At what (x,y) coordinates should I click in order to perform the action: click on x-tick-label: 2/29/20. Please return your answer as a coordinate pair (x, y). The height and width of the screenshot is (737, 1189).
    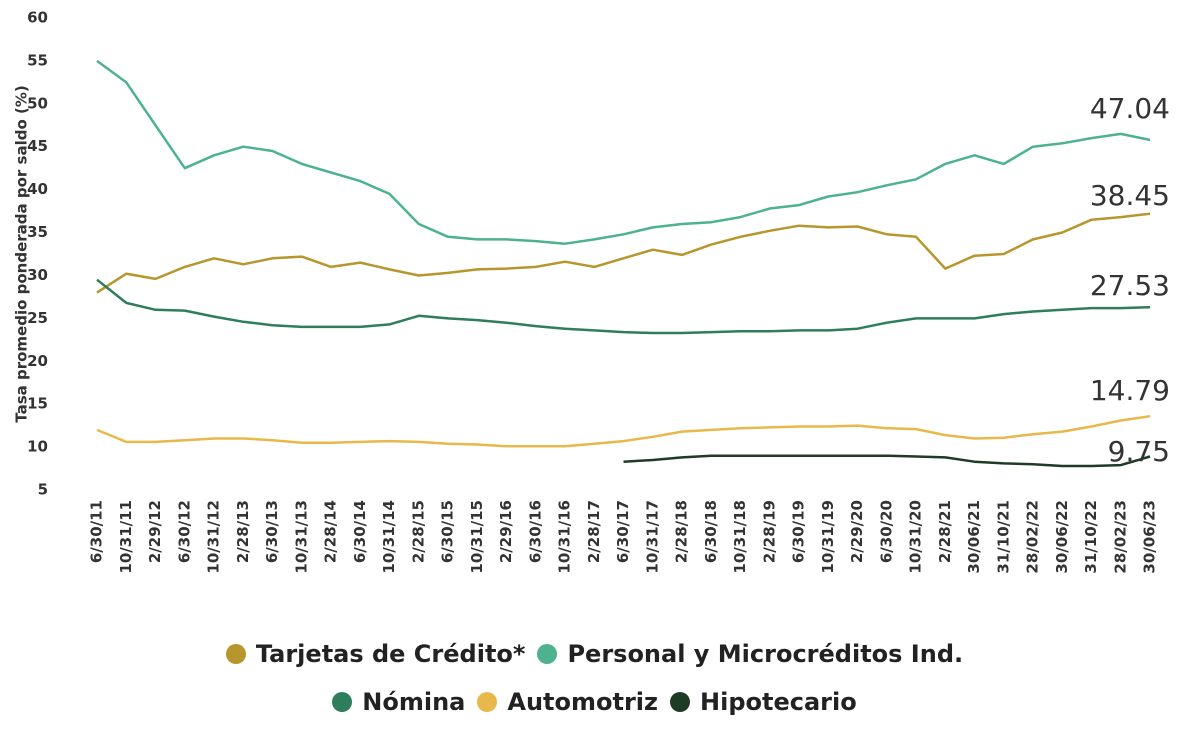
    Looking at the image, I should click on (857, 531).